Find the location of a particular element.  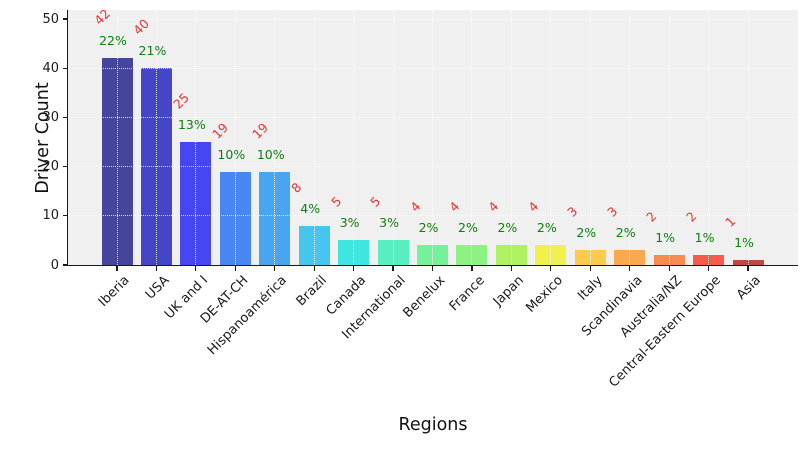

x-tick-label: Brazil is located at coordinates (311, 291).